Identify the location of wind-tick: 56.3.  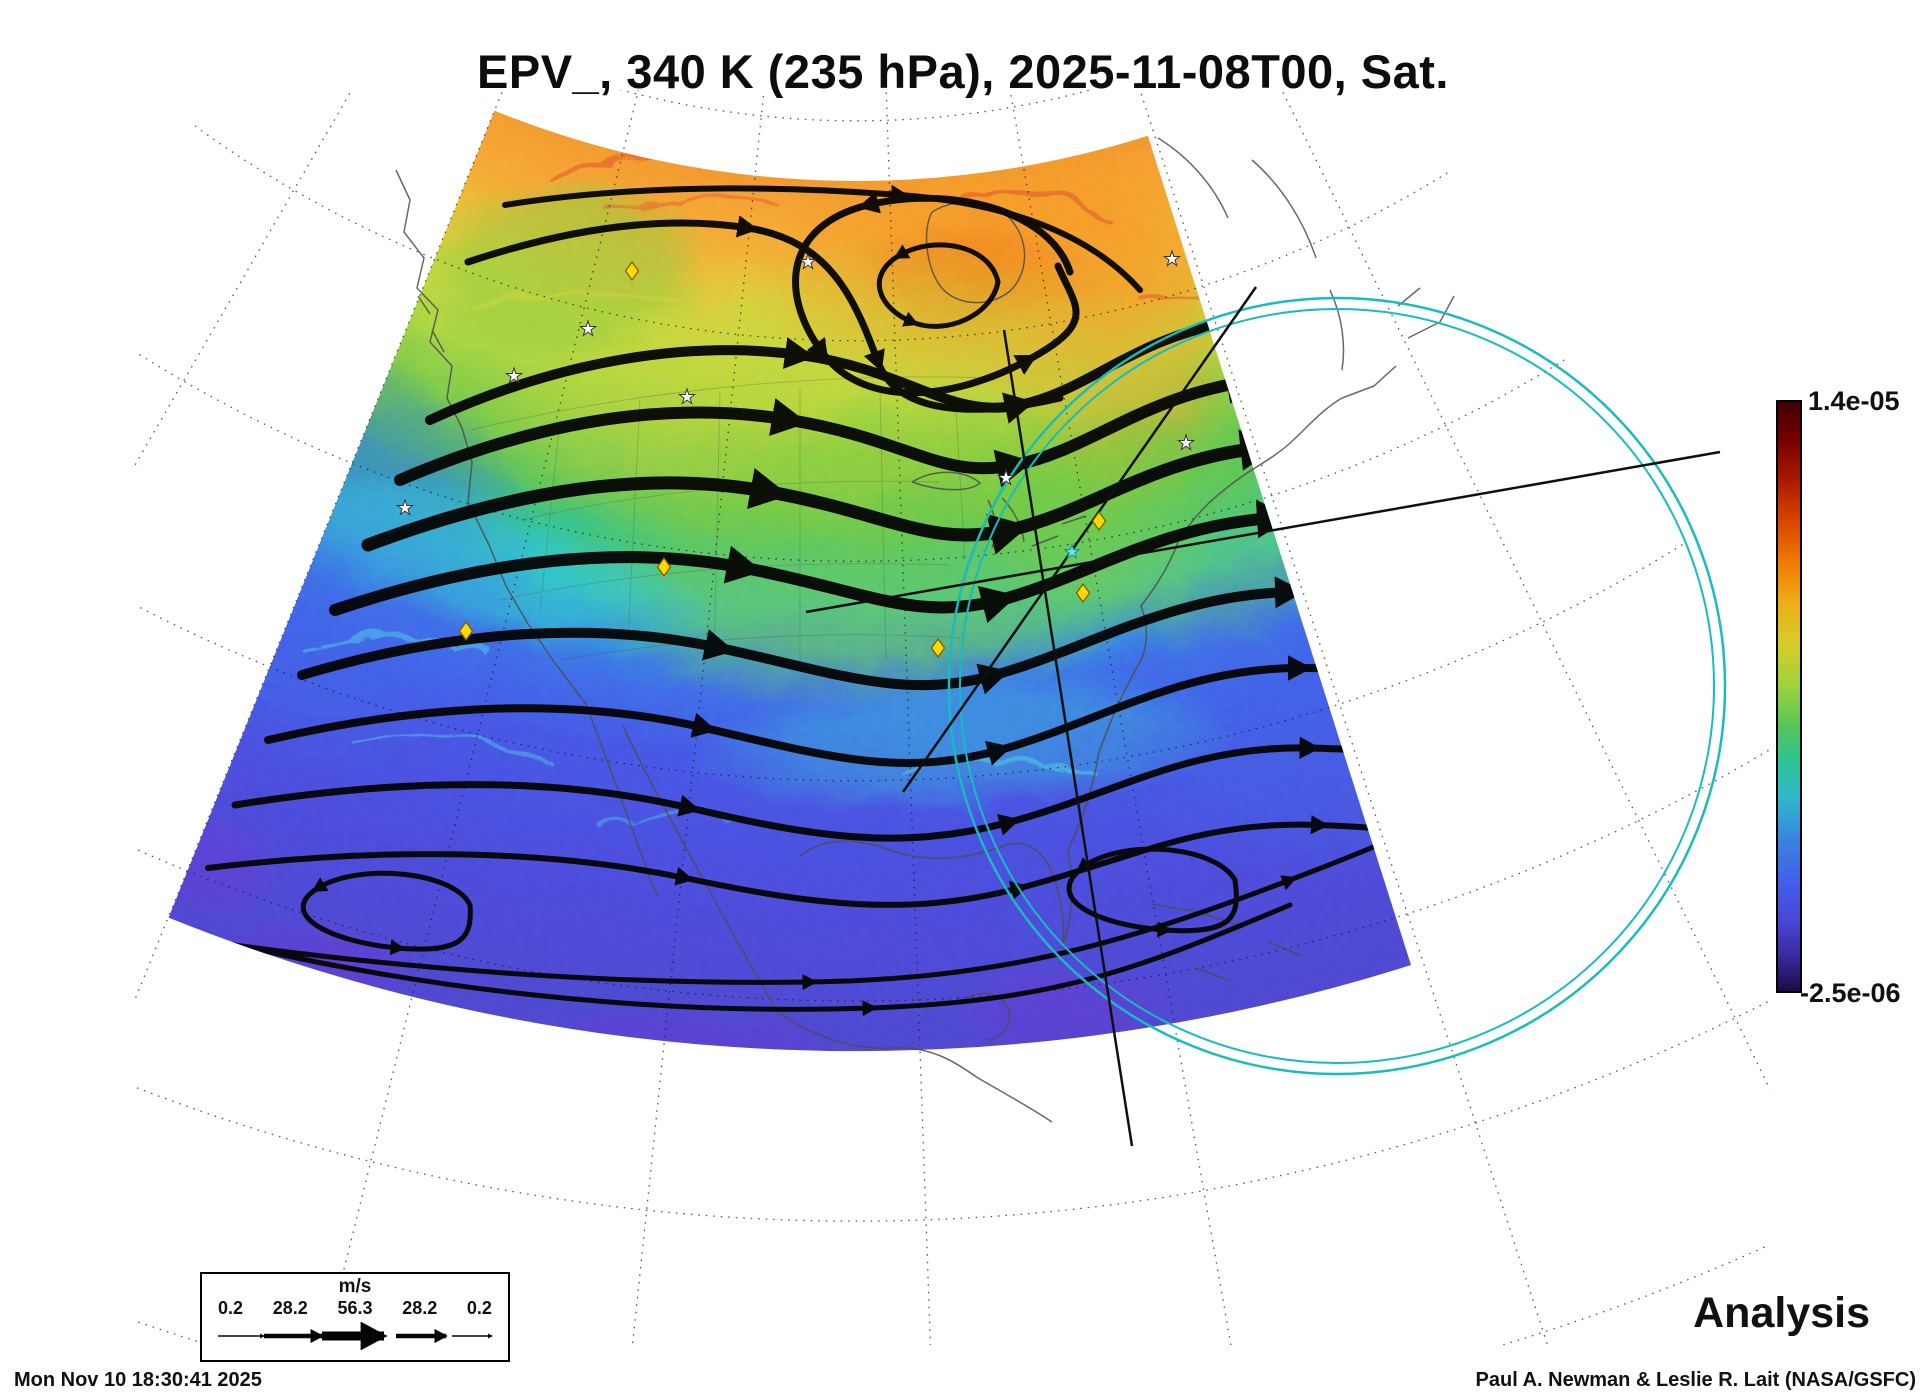
(355, 1308).